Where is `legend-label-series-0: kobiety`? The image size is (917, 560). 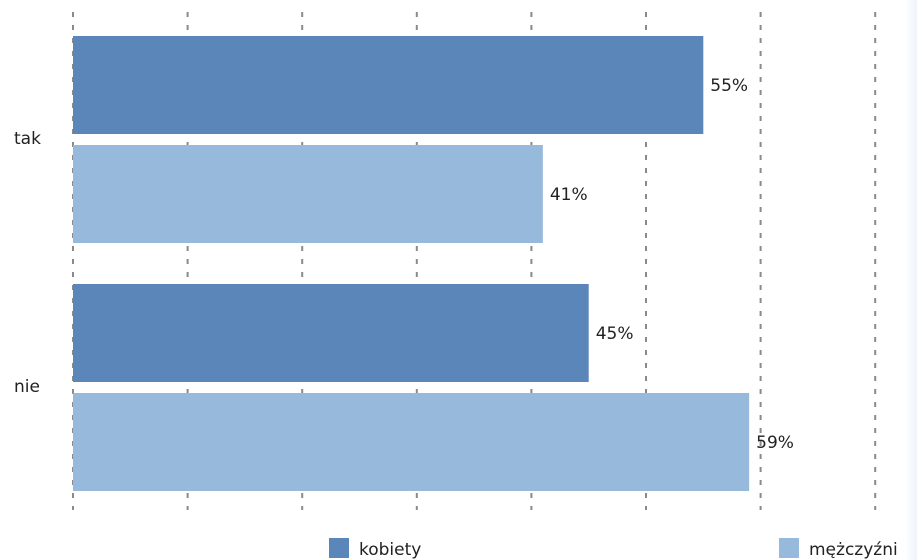
legend-label-series-0: kobiety is located at coordinates (390, 550).